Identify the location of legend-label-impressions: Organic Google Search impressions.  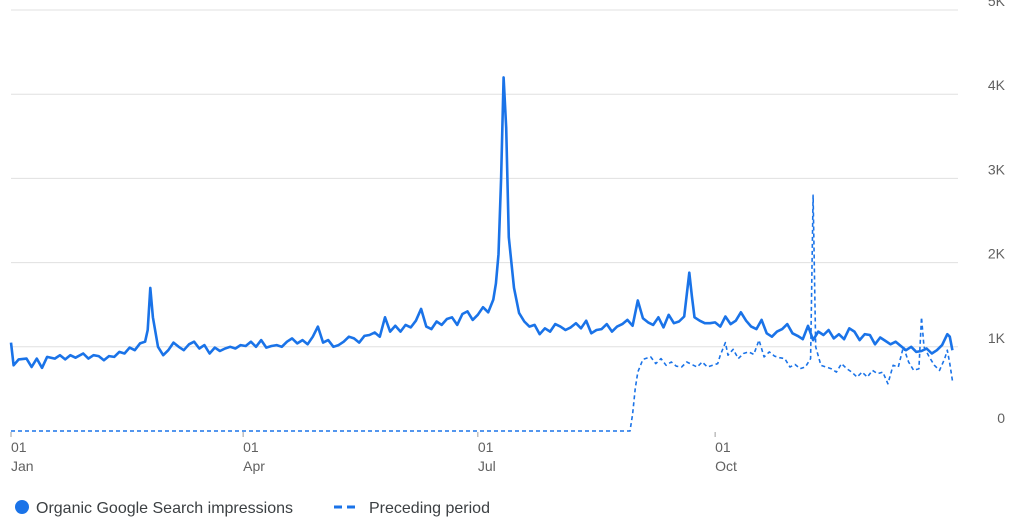
(164, 508).